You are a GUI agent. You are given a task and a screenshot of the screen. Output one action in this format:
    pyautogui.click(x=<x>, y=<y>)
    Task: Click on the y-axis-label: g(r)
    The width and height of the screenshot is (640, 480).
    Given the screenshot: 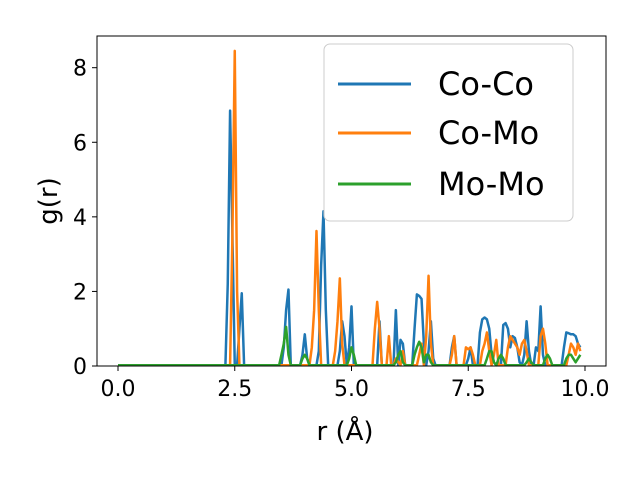 What is the action you would take?
    pyautogui.click(x=49, y=200)
    